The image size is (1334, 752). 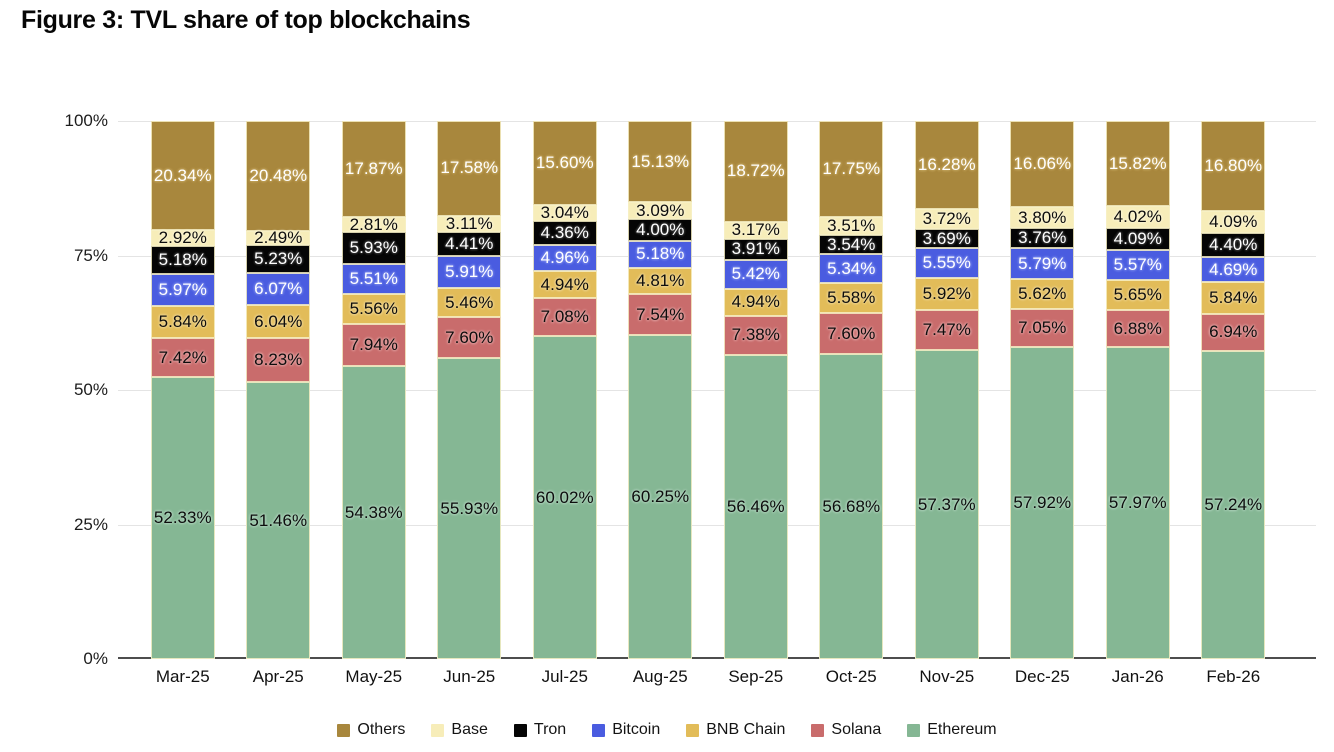 What do you see at coordinates (962, 729) in the screenshot?
I see `legend-label: Ethereum` at bounding box center [962, 729].